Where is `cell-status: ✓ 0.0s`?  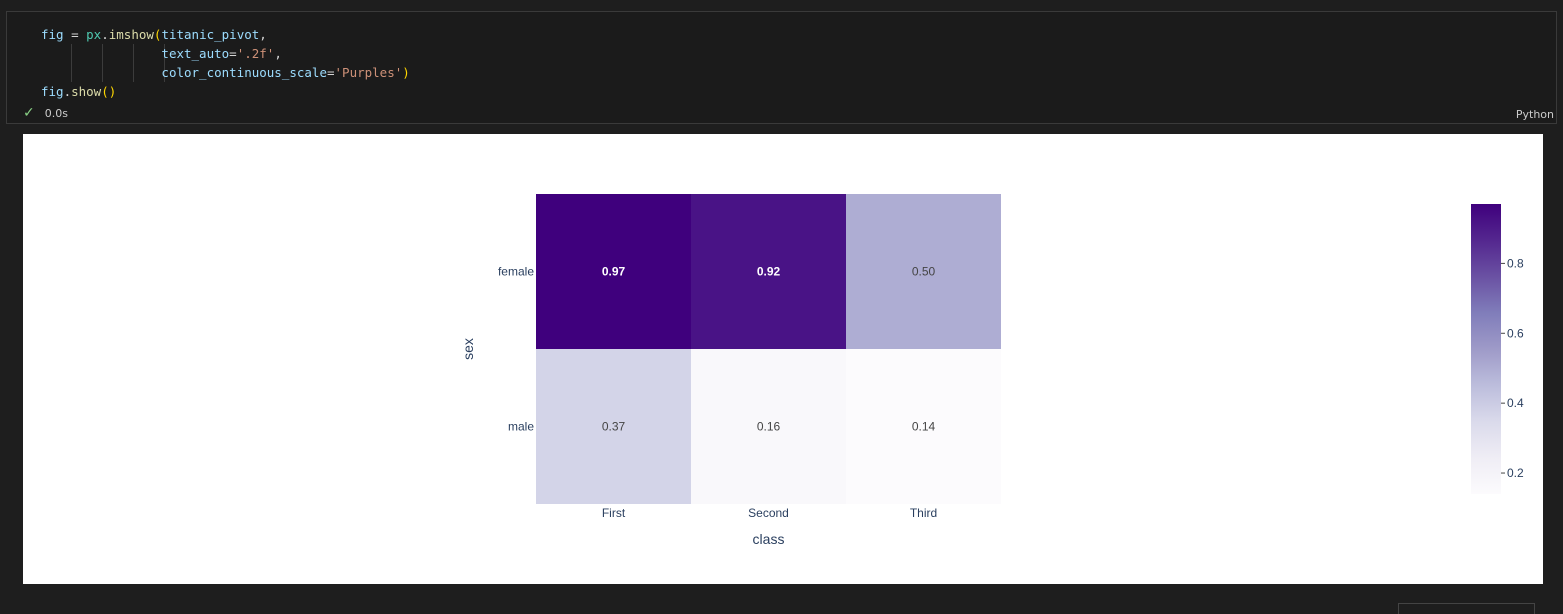 cell-status: ✓ 0.0s is located at coordinates (45, 113).